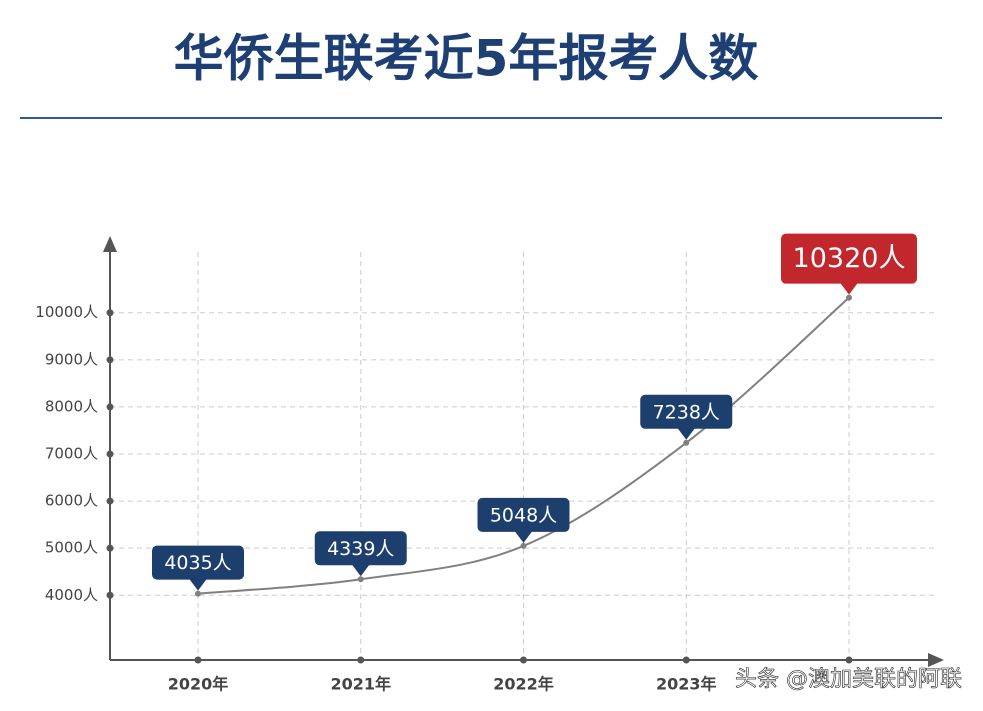 Image resolution: width=983 pixels, height=711 pixels. I want to click on x-tick-label: 2021年, so click(360, 684).